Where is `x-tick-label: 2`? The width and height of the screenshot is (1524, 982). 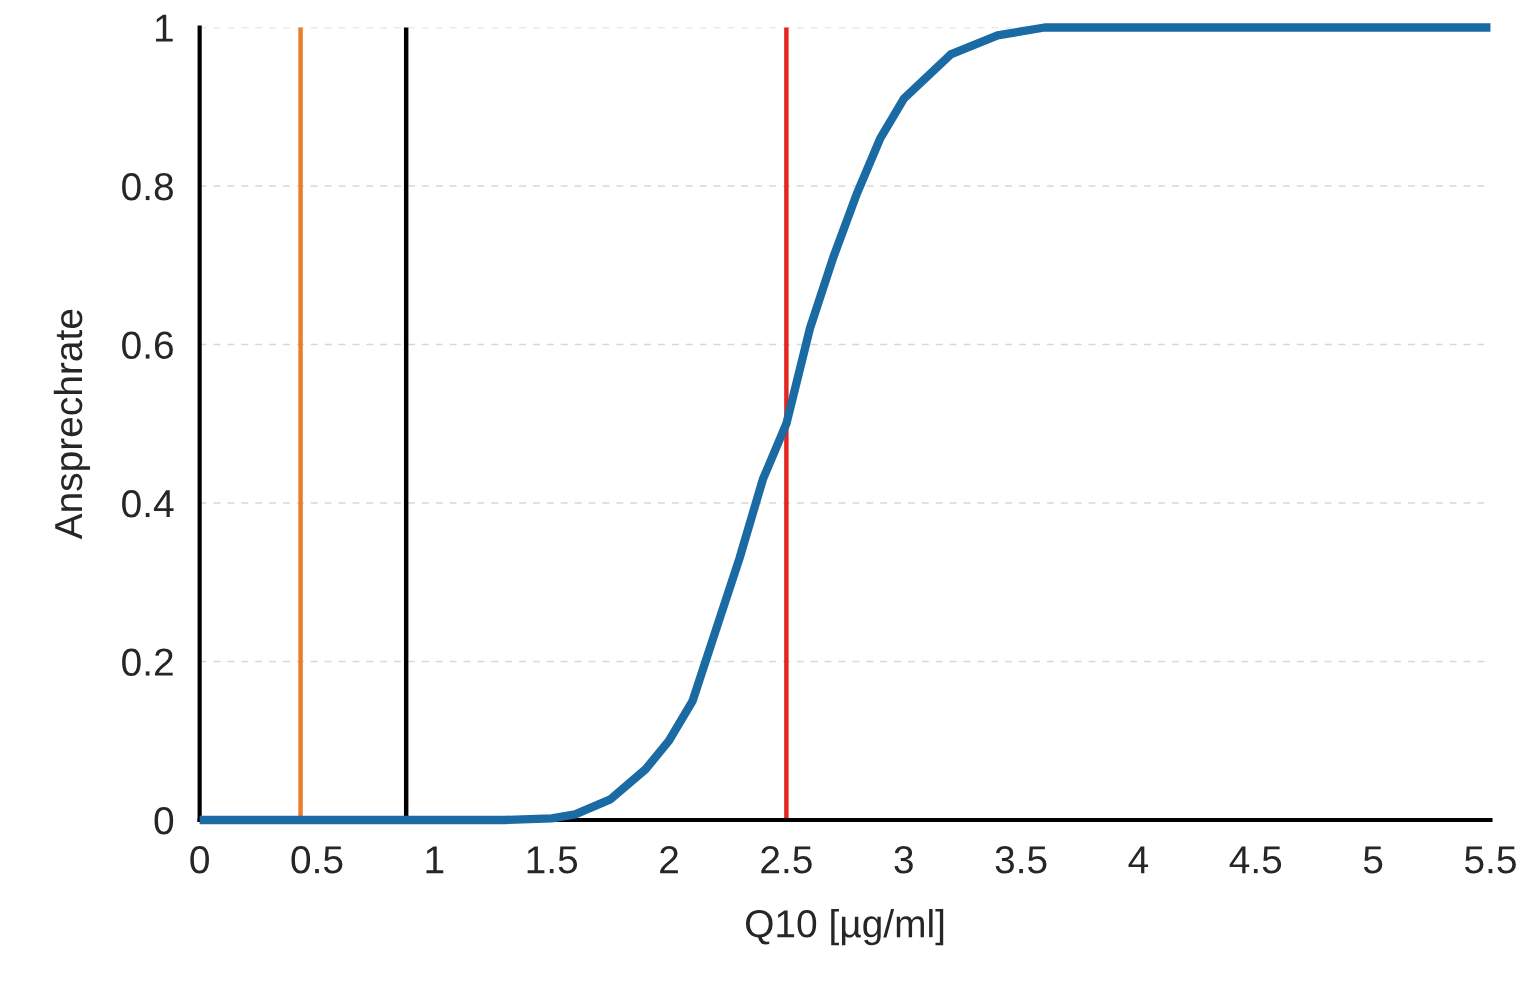
x-tick-label: 2 is located at coordinates (669, 860).